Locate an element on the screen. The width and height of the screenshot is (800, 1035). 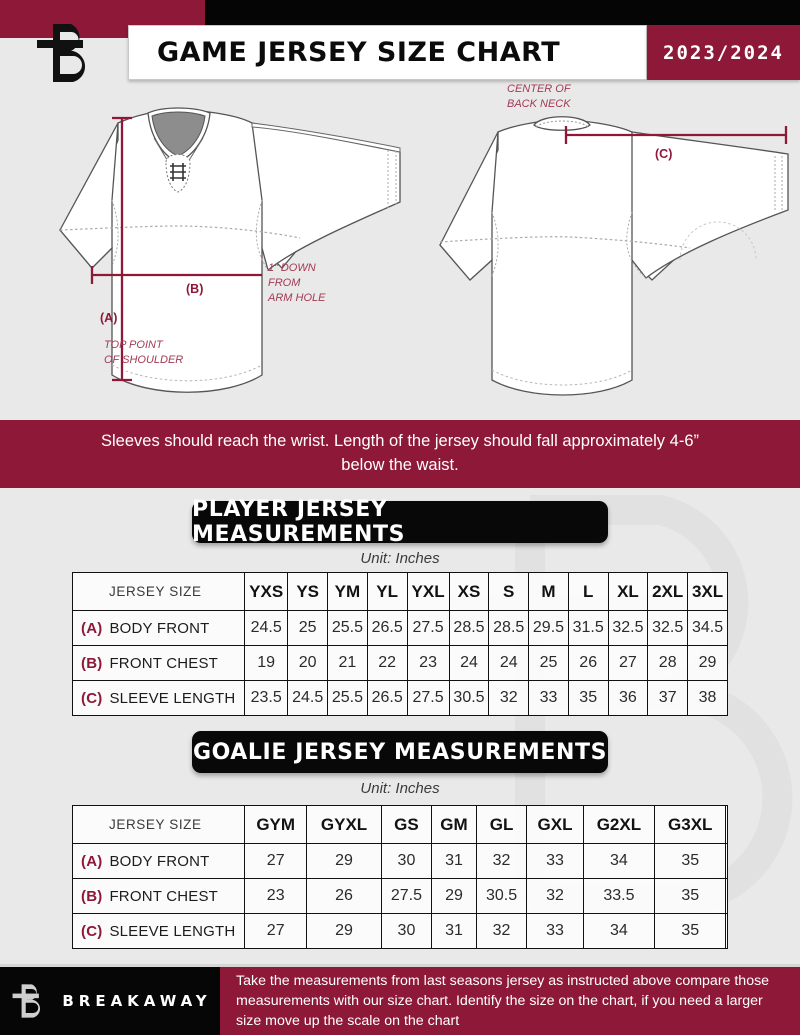
table-cell: 29.5 is located at coordinates (548, 628).